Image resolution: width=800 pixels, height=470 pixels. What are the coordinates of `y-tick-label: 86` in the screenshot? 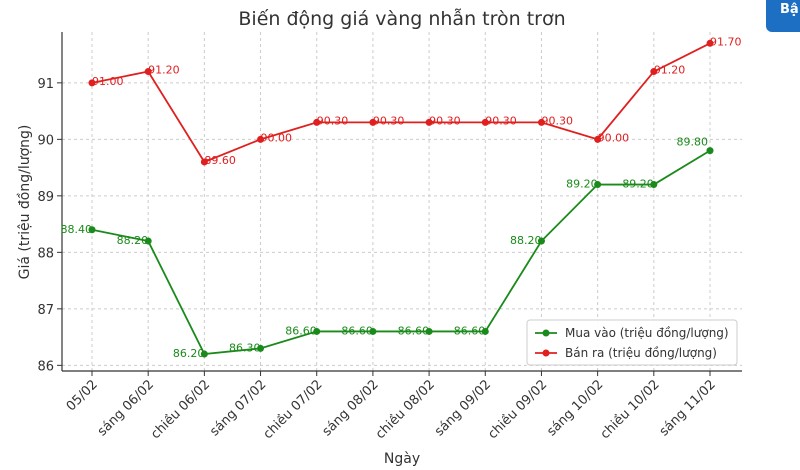 It's located at (45, 366).